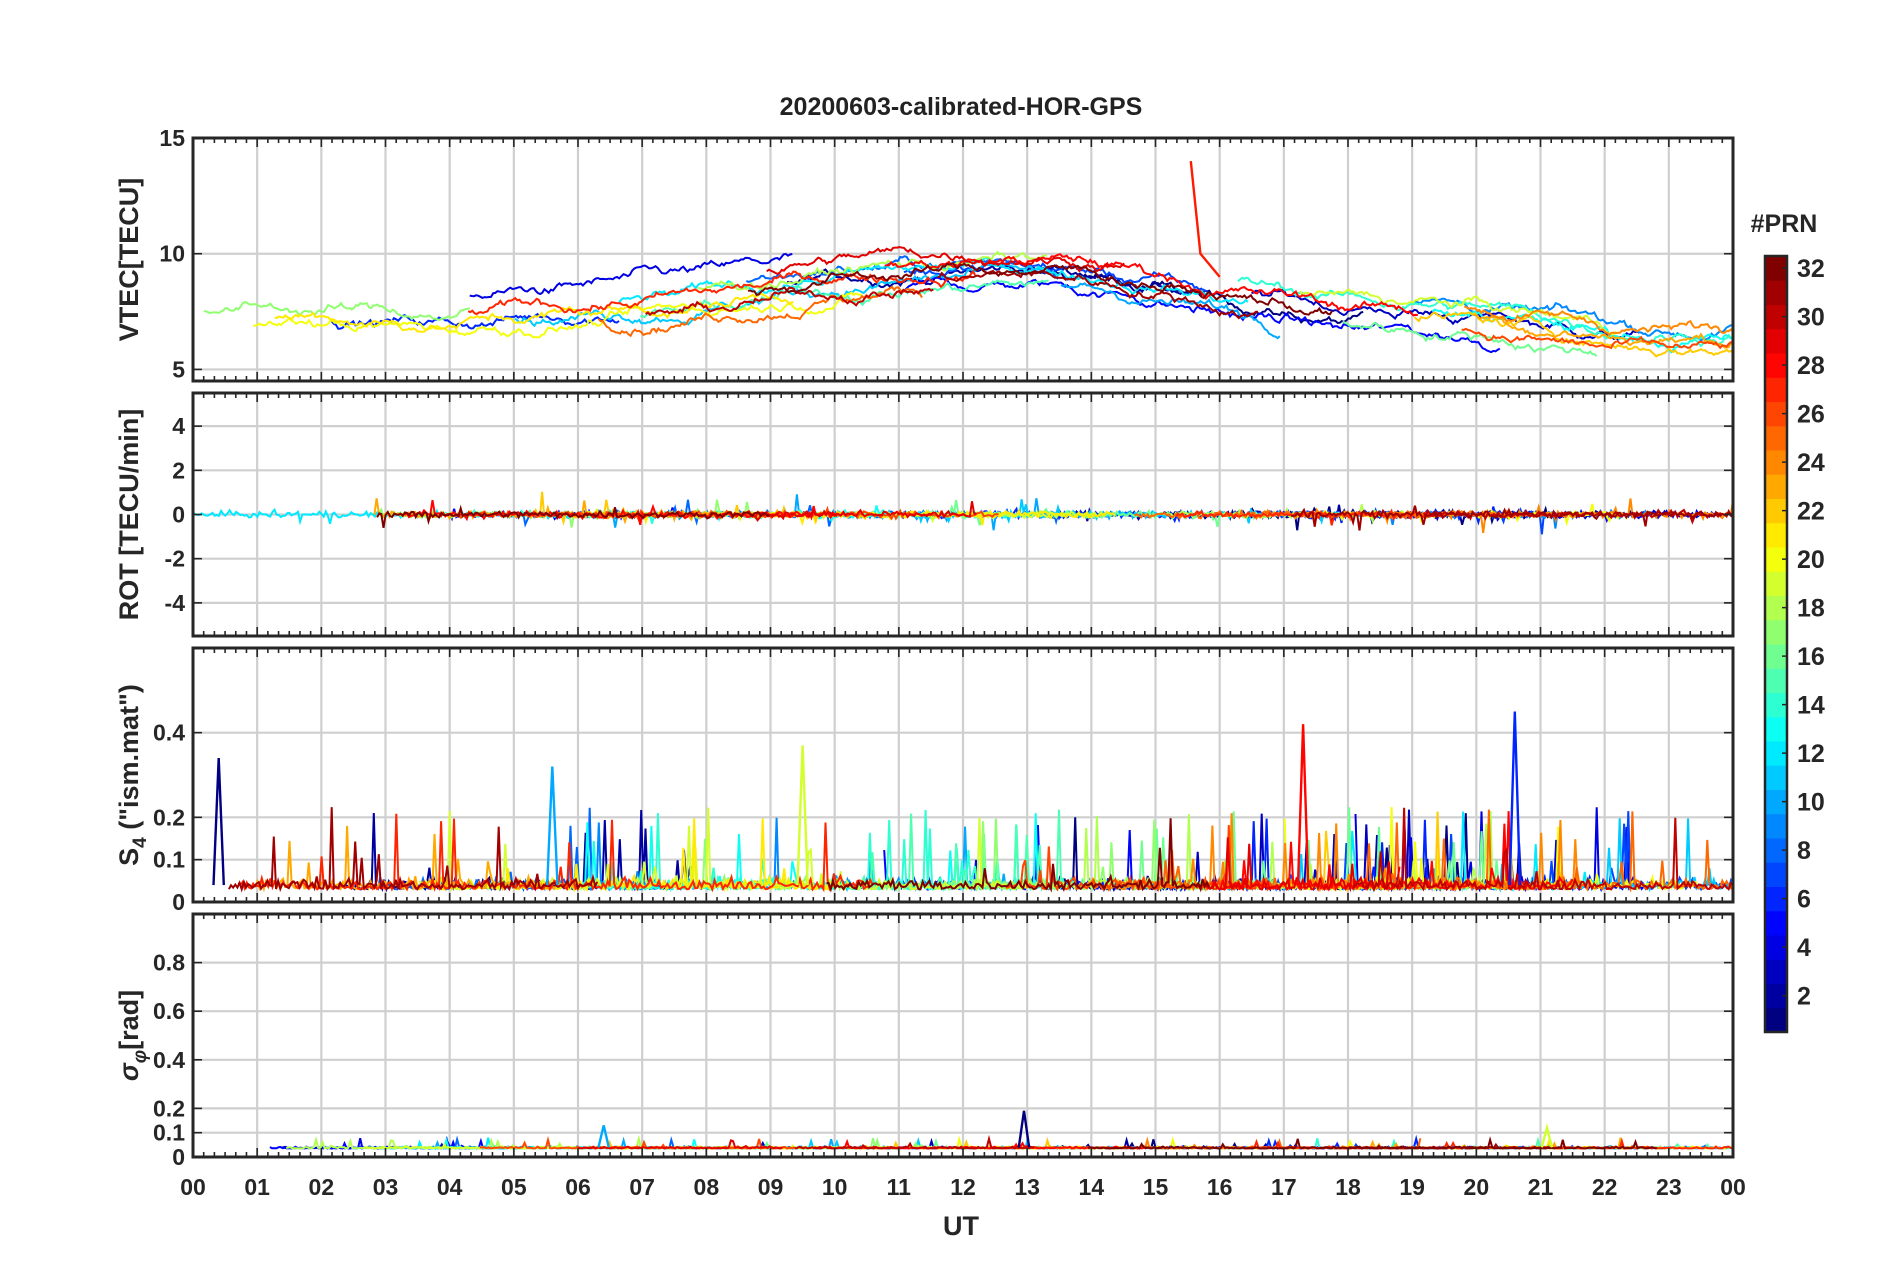  Describe the element at coordinates (1804, 948) in the screenshot. I see `colorbar-tick-label: 4` at that location.